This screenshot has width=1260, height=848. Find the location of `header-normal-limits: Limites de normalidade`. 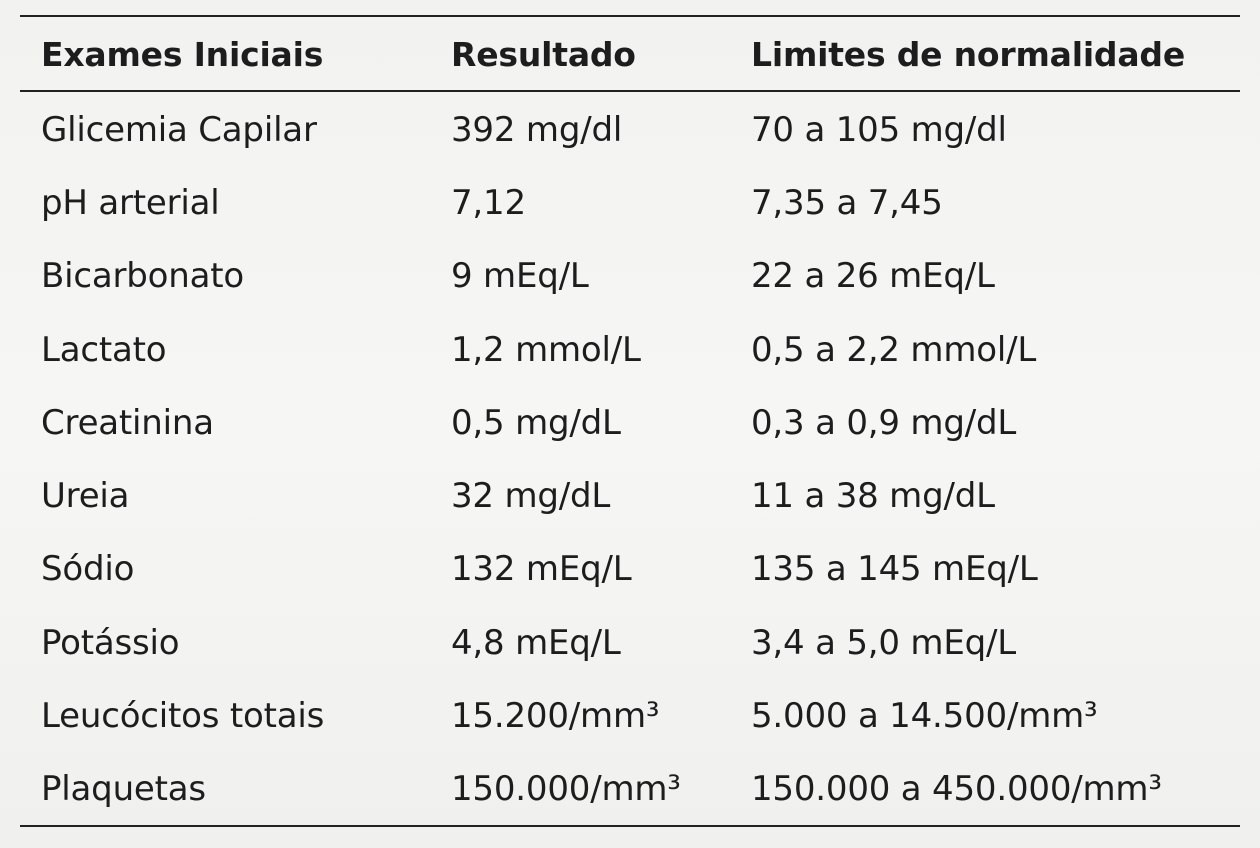

header-normal-limits: Limites de normalidade is located at coordinates (968, 54).